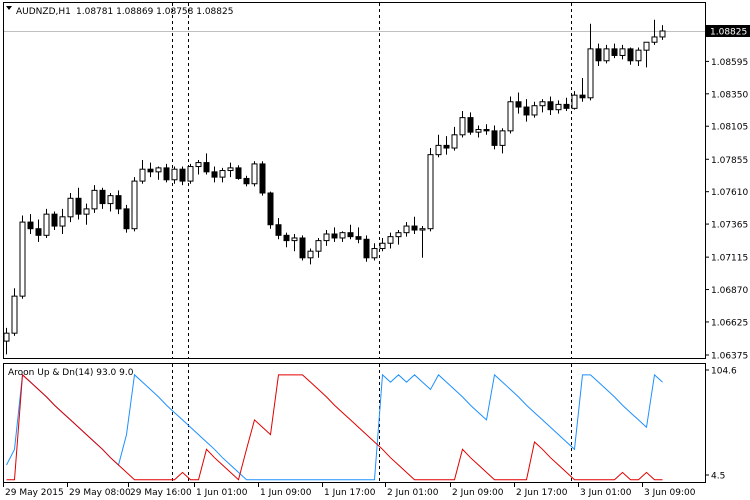  I want to click on price-tick-label: 1.06375, so click(729, 357).